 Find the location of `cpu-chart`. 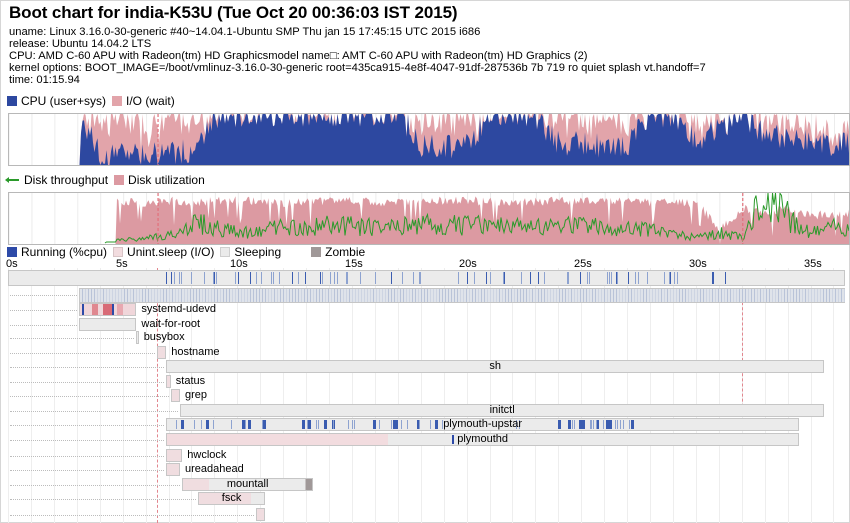

cpu-chart is located at coordinates (429, 139).